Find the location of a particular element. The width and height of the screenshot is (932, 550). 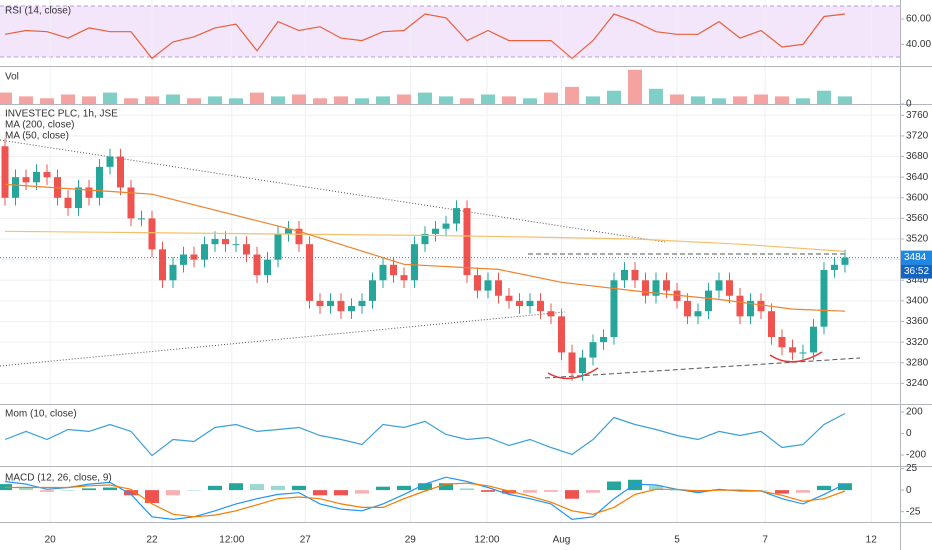

panel-title: RSI (14, close) is located at coordinates (38, 11).